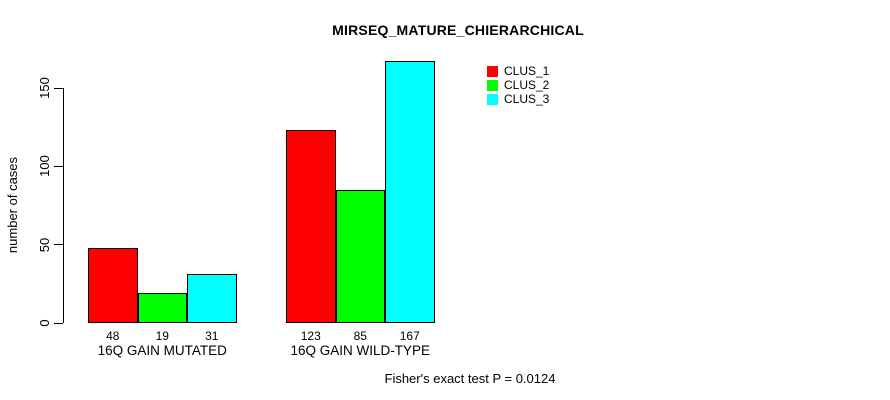 The image size is (890, 400). Describe the element at coordinates (409, 336) in the screenshot. I see `bar-value-label: 167` at that location.